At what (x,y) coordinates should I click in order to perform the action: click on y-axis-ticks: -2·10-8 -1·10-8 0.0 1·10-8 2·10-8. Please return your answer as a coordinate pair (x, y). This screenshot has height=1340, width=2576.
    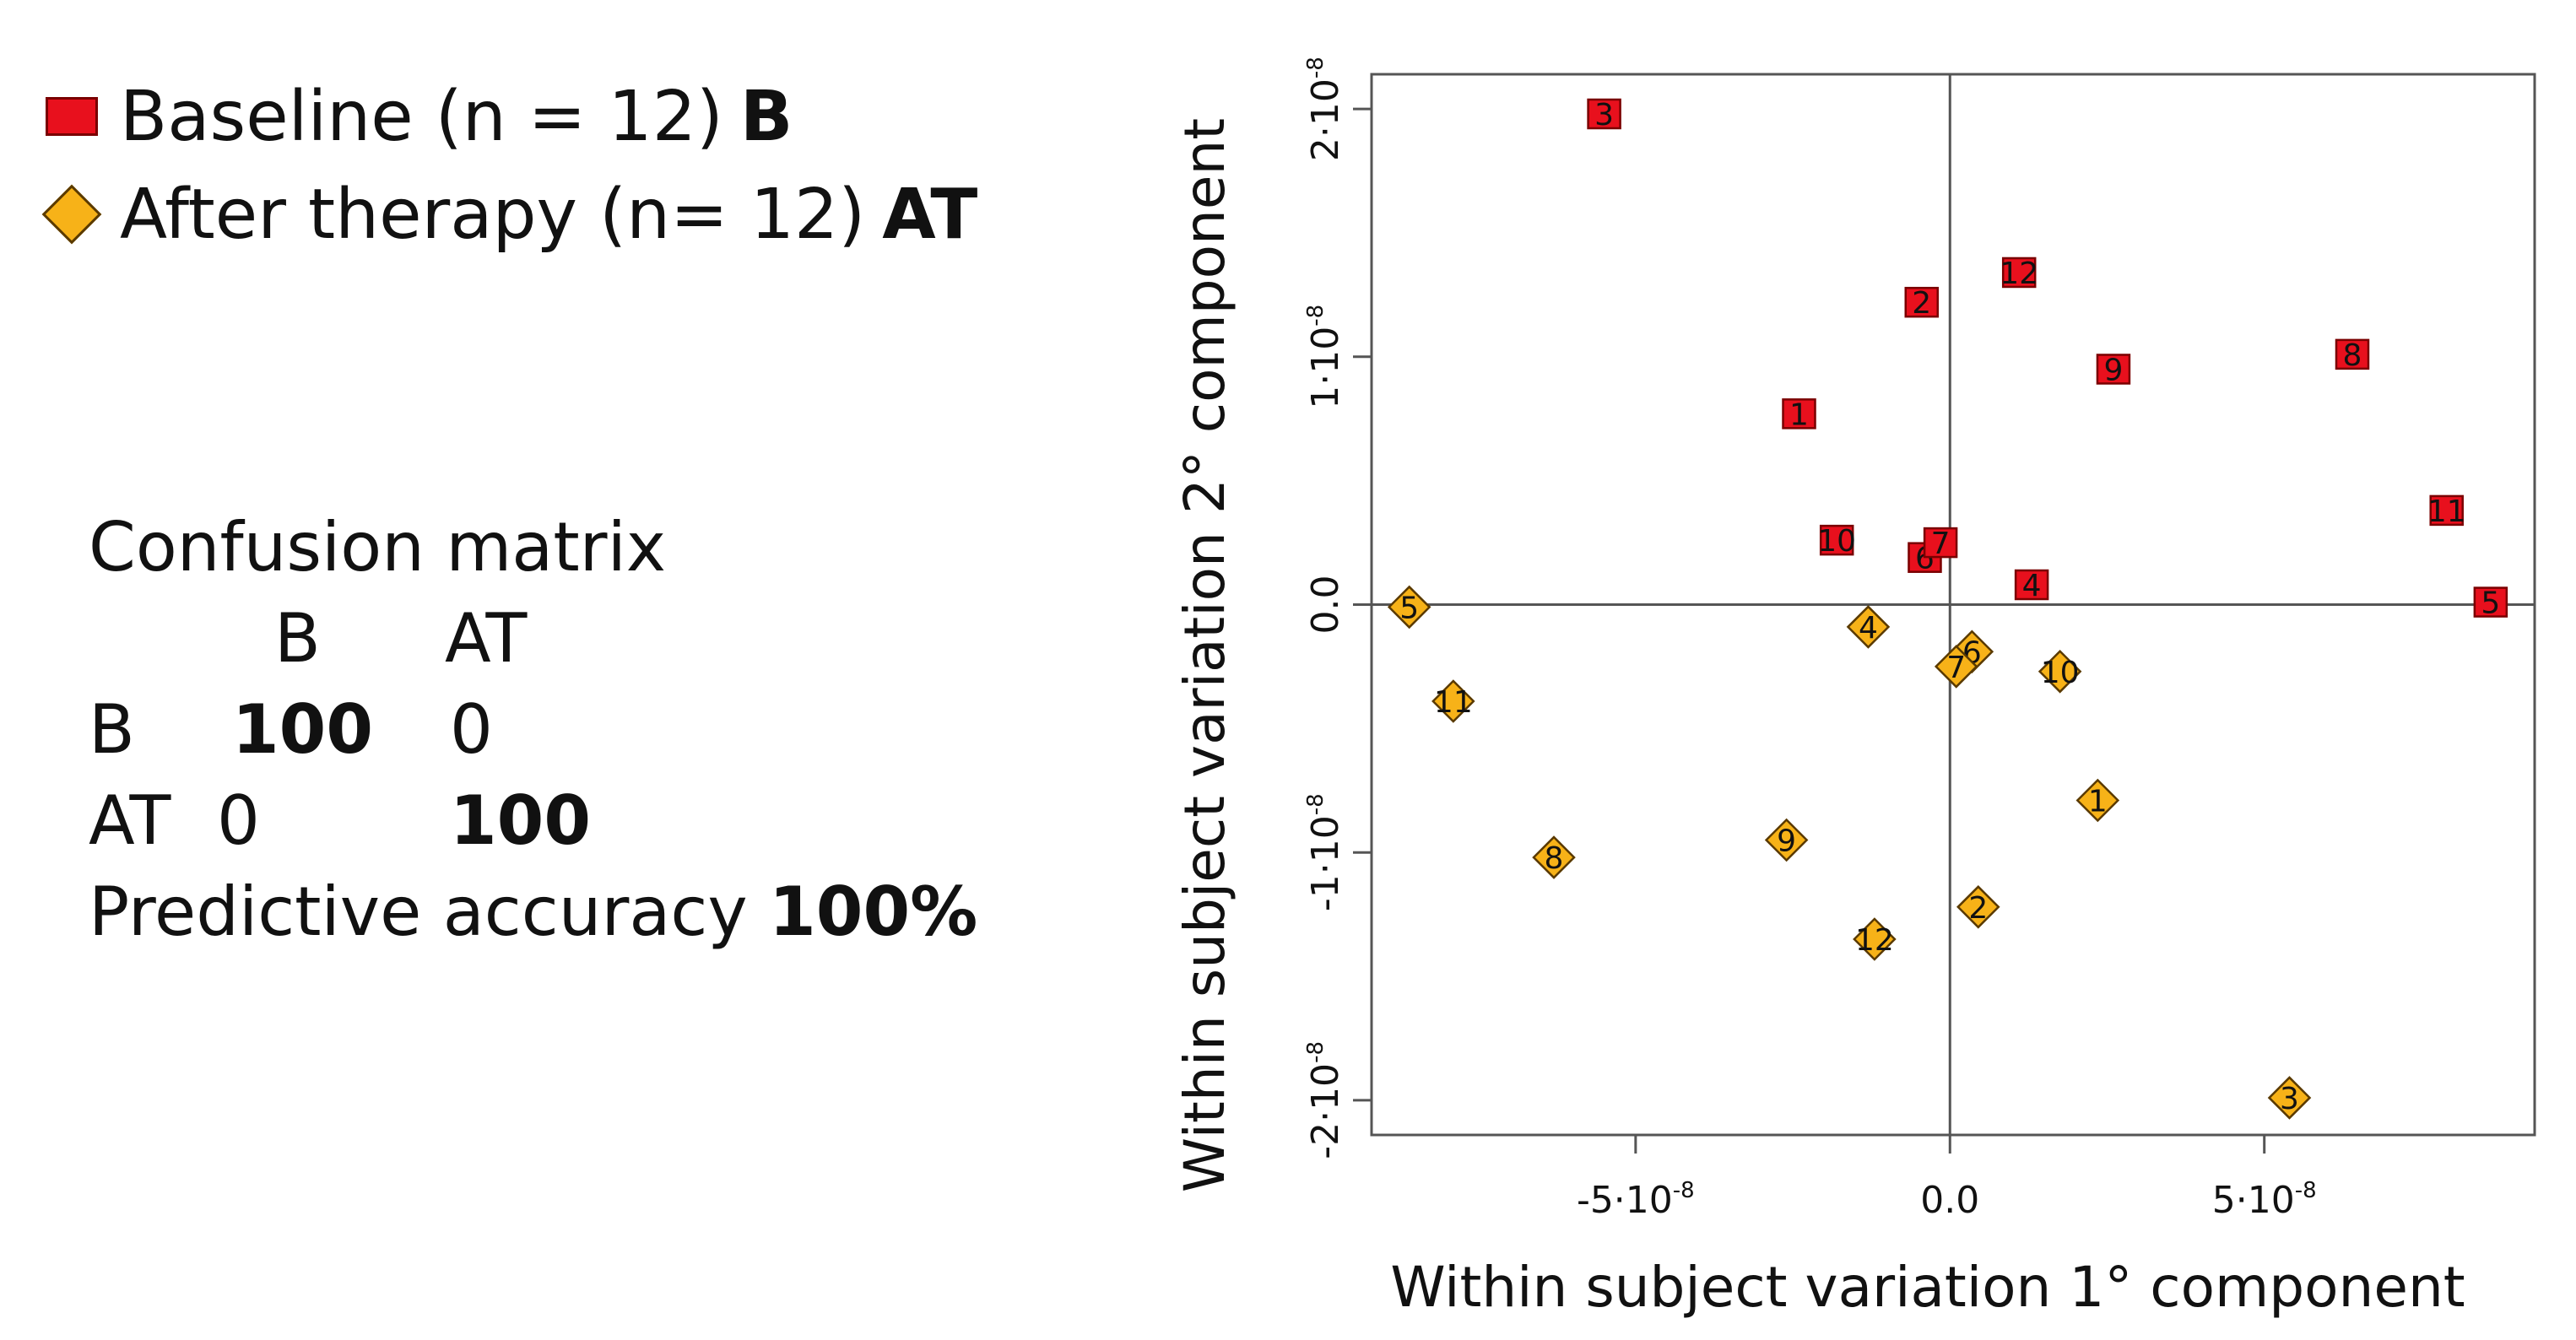
    Looking at the image, I should click on (1337, 608).